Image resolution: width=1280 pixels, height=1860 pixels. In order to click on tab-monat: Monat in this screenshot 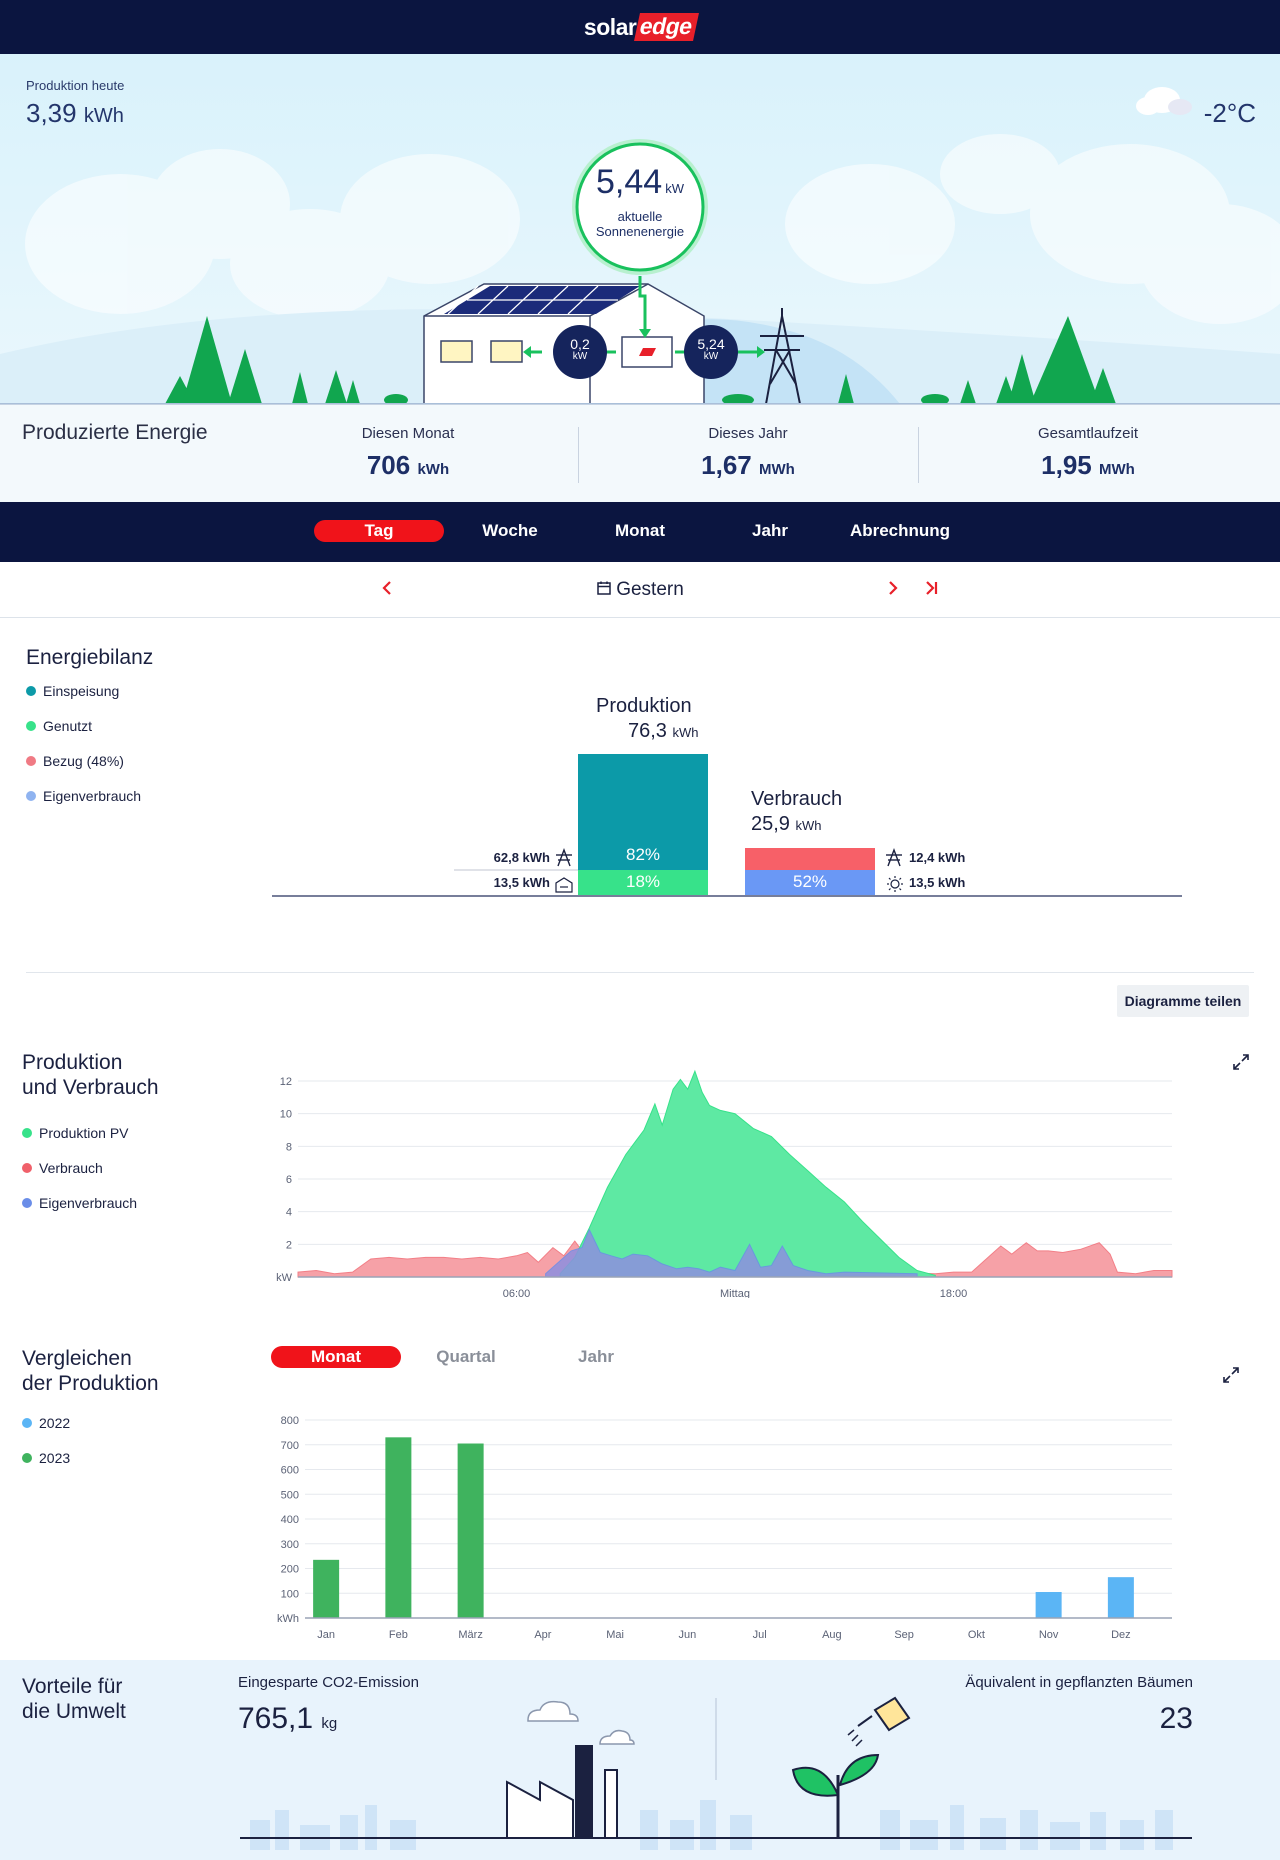, I will do `click(640, 530)`.